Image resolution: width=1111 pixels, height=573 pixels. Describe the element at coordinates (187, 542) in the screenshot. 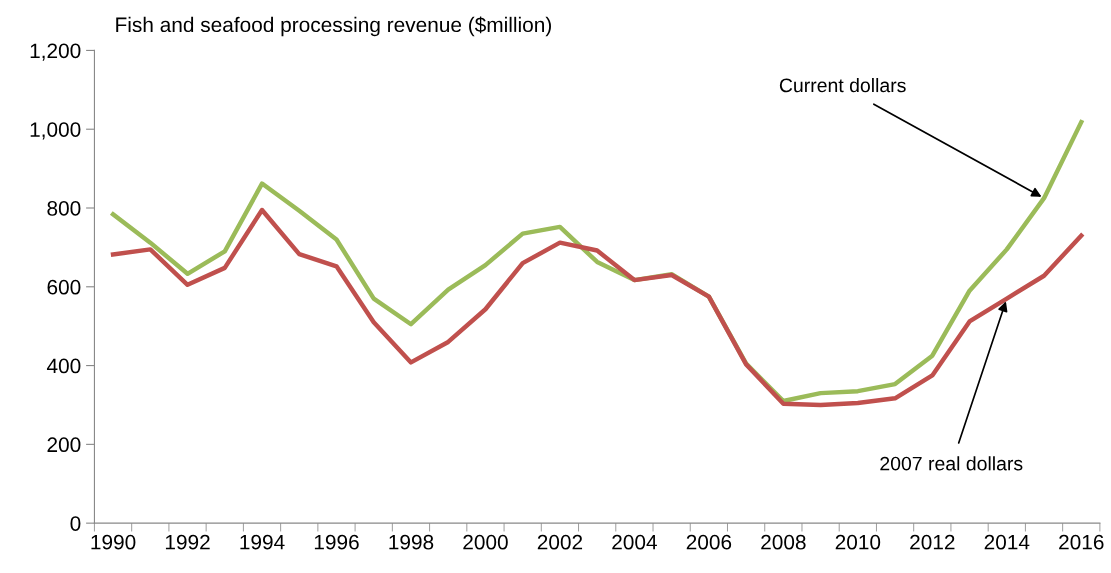

I see `x-tick-label: 1992` at that location.